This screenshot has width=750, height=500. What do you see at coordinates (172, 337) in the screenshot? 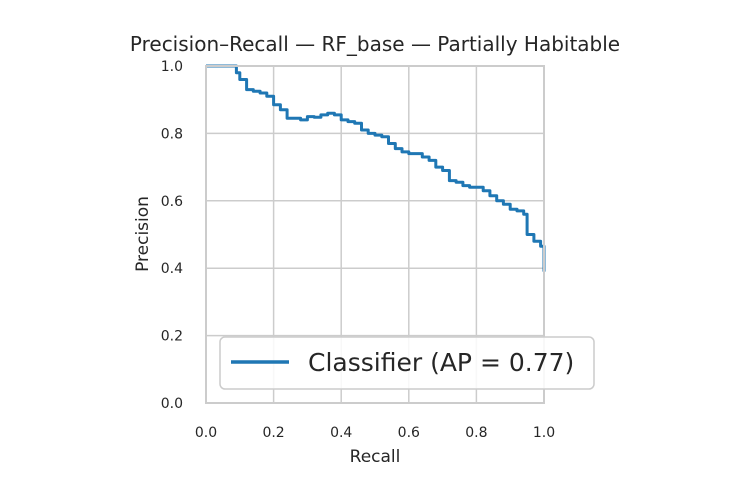
I see `y-tick-label: 0.2` at bounding box center [172, 337].